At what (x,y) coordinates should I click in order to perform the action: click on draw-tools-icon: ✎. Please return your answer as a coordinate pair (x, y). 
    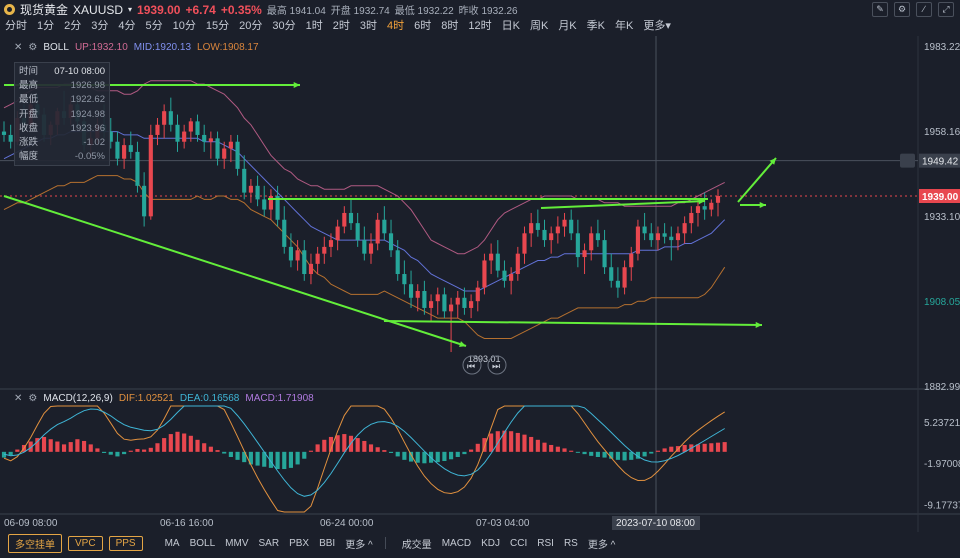
    Looking at the image, I should click on (880, 9).